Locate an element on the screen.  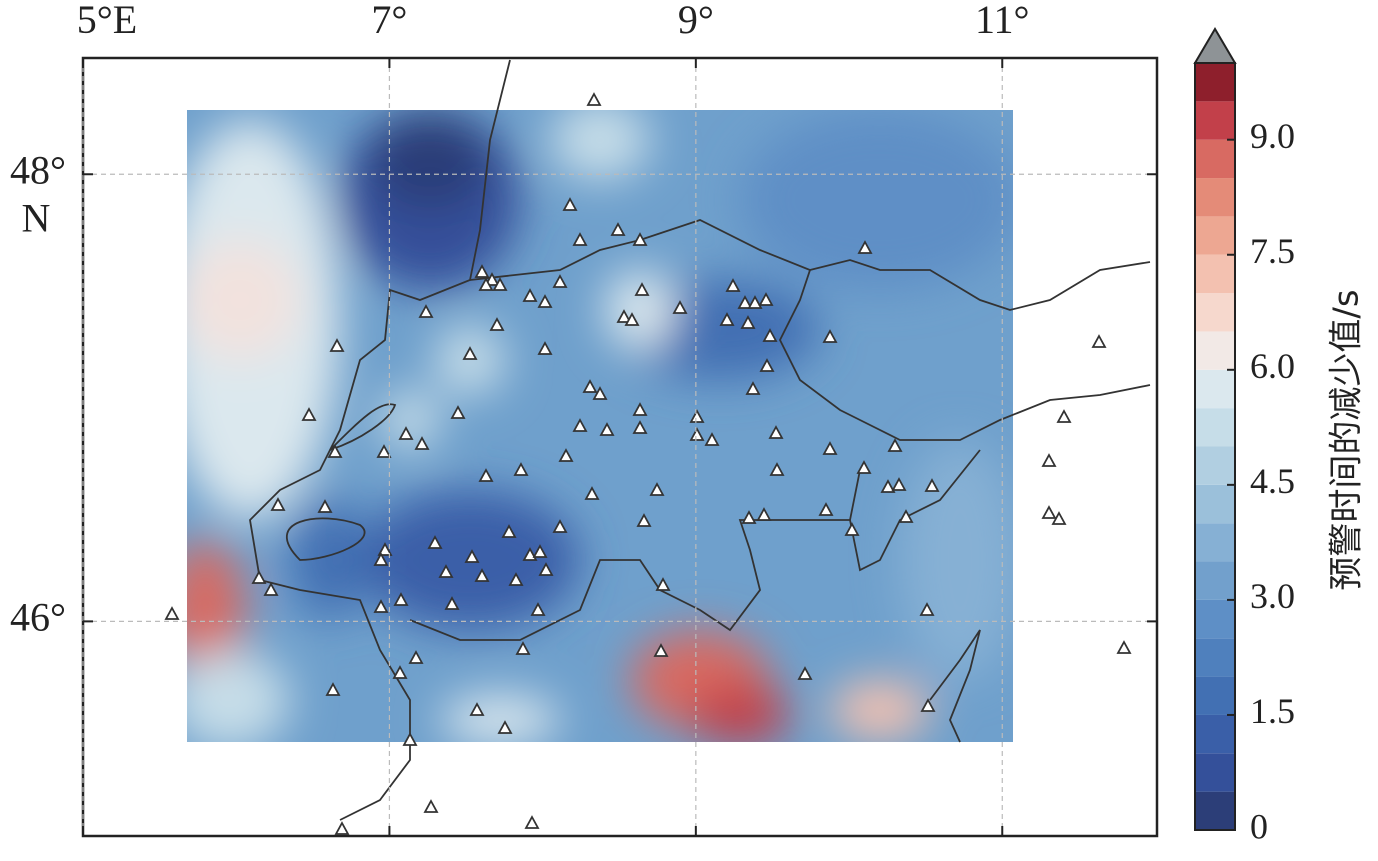
y-tick-label: 46° is located at coordinates (38, 617).